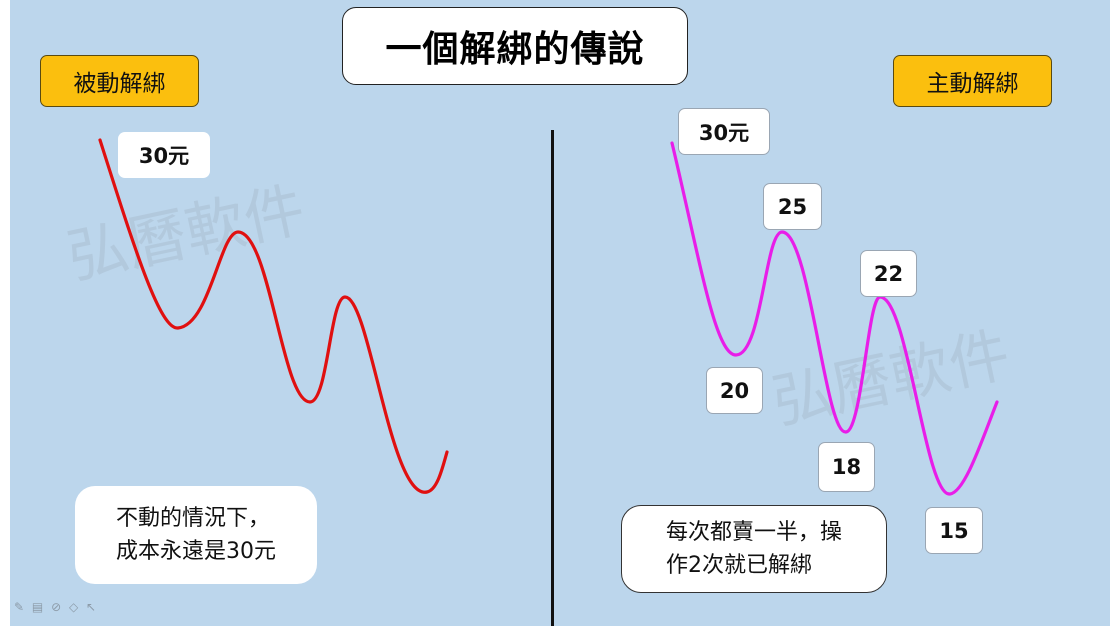 The height and width of the screenshot is (626, 1110). Describe the element at coordinates (972, 81) in the screenshot. I see `active-unlock-tag: 主動解綁` at that location.